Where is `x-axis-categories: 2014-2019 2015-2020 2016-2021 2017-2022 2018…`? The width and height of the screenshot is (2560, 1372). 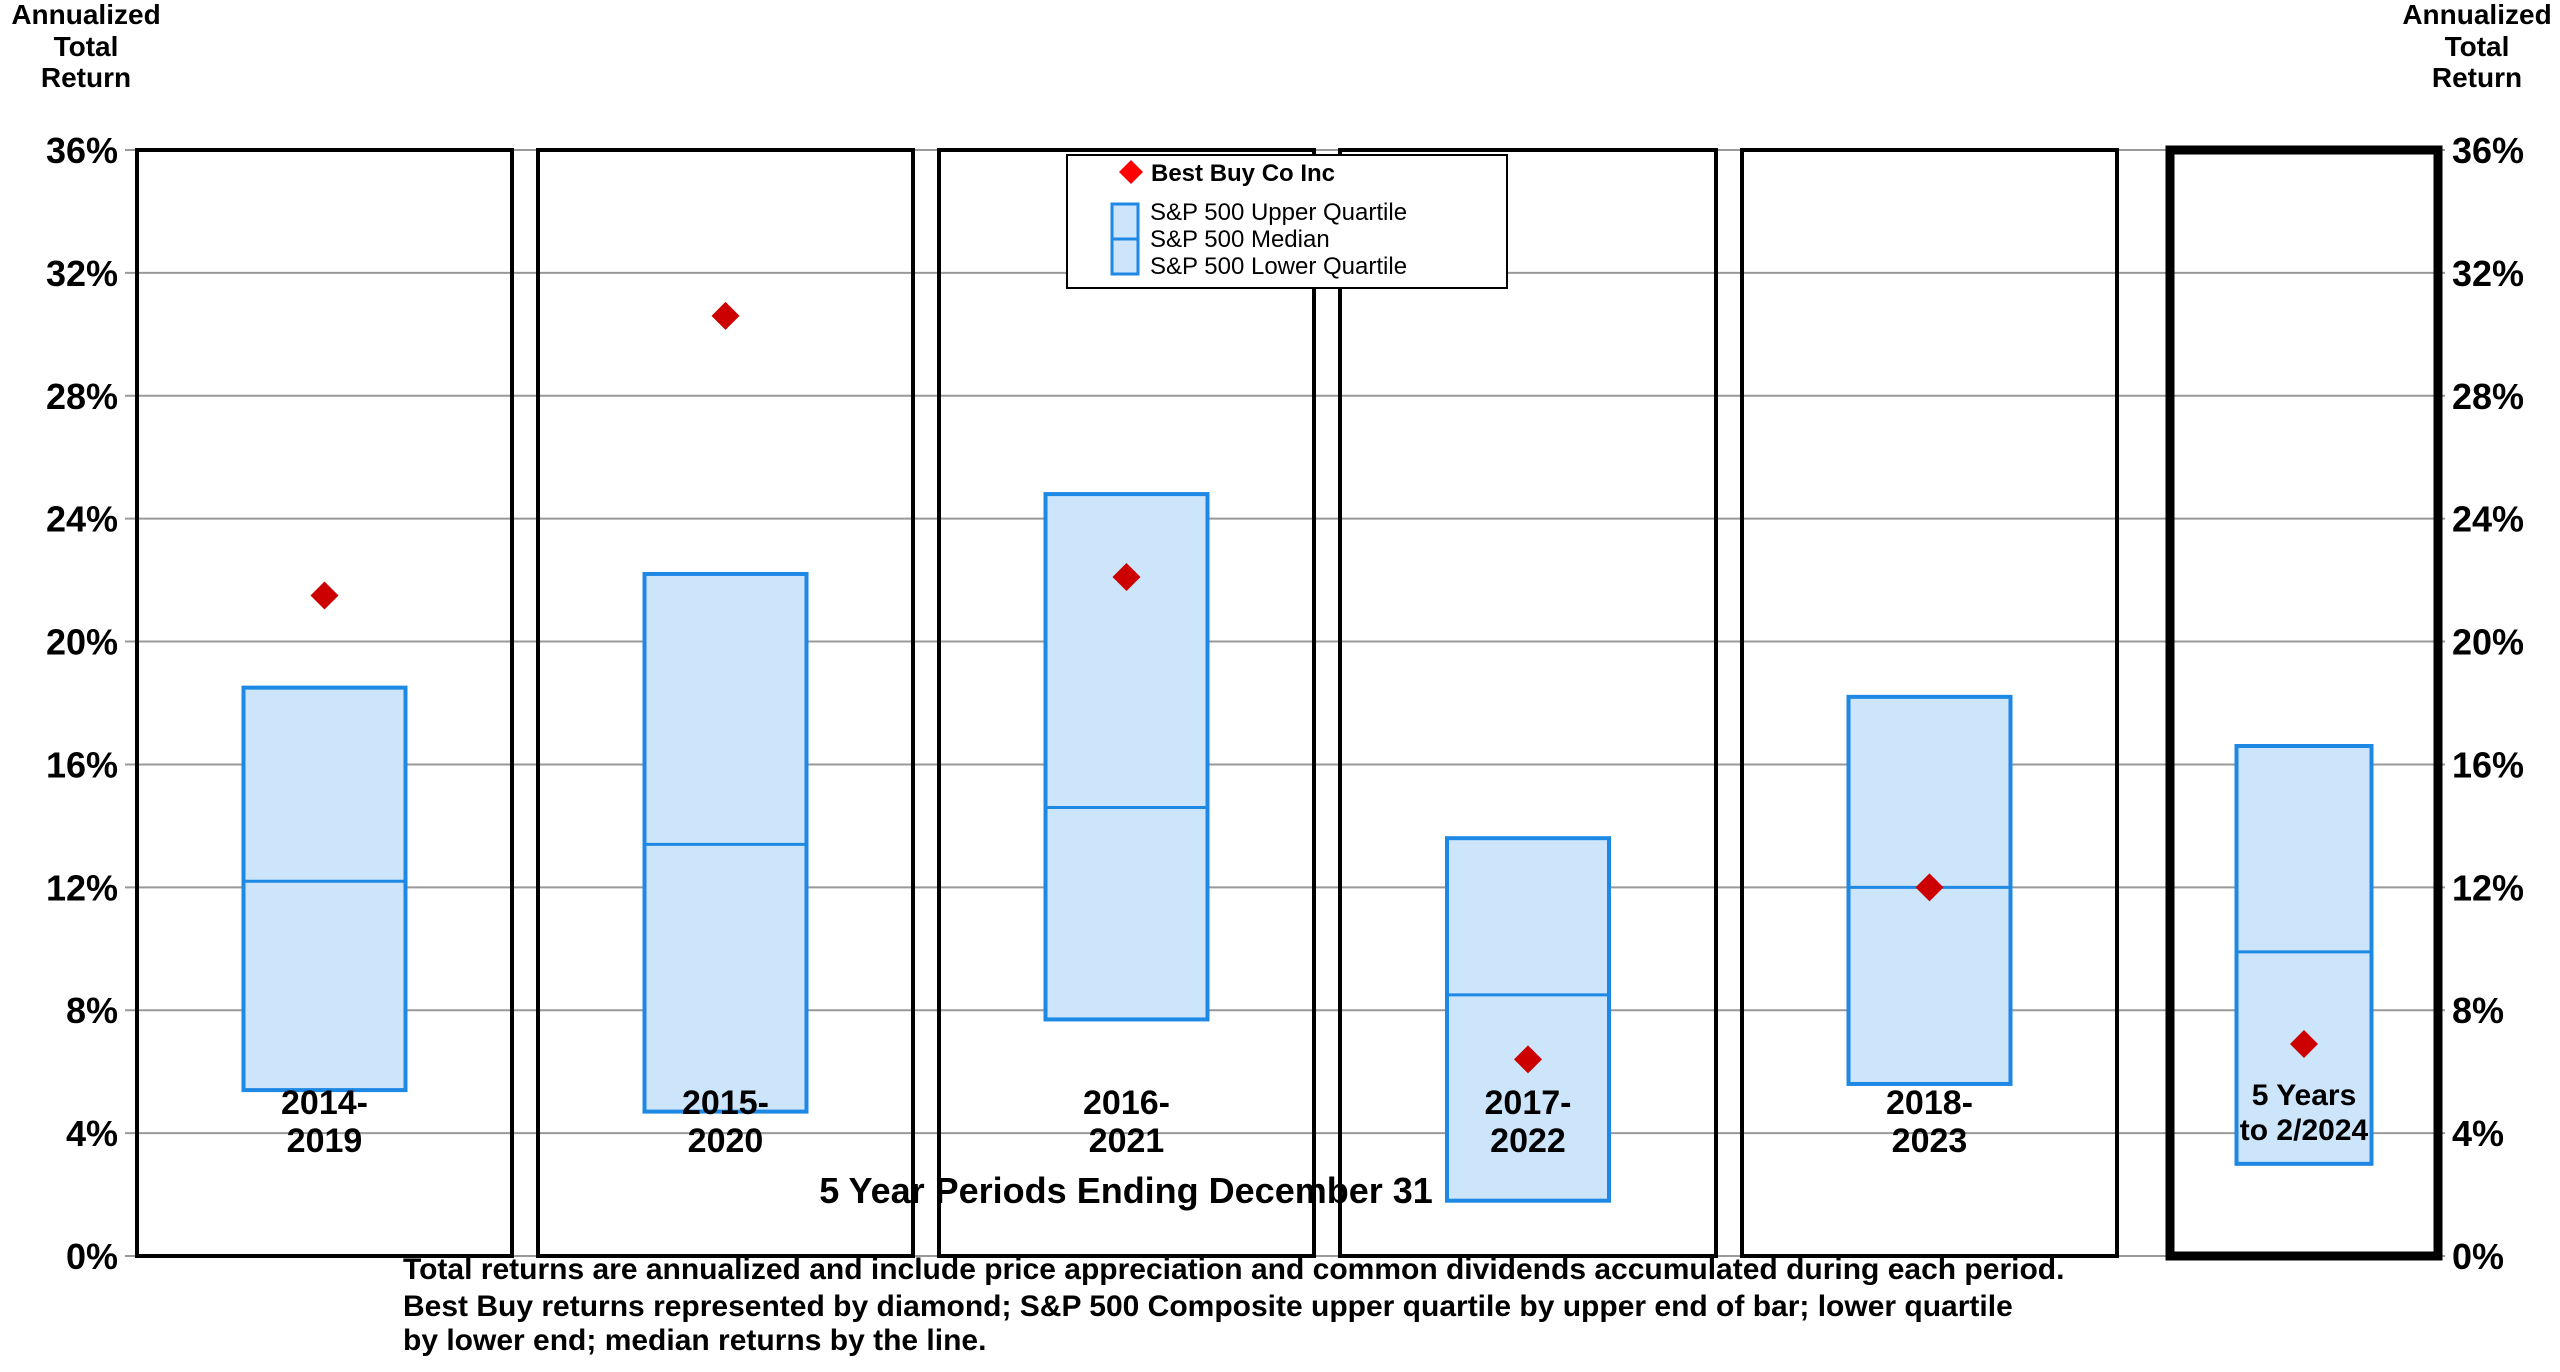
x-axis-categories: 2014-2019 2015-2020 2016-2021 2017-2022 2018… is located at coordinates (1324, 1119).